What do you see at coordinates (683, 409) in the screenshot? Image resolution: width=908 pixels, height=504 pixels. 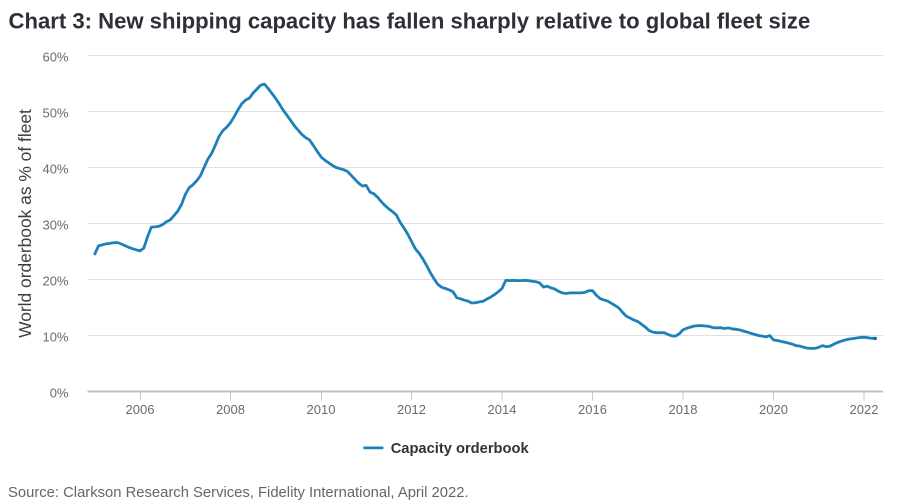 I see `svg-text: 2018` at bounding box center [683, 409].